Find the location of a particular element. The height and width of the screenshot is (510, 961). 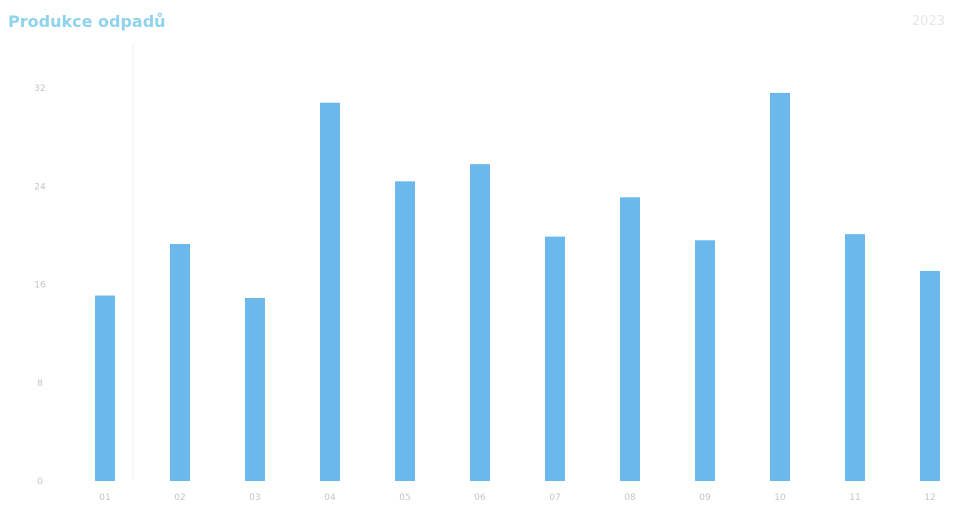

y-tick-label: 8 is located at coordinates (40, 384).